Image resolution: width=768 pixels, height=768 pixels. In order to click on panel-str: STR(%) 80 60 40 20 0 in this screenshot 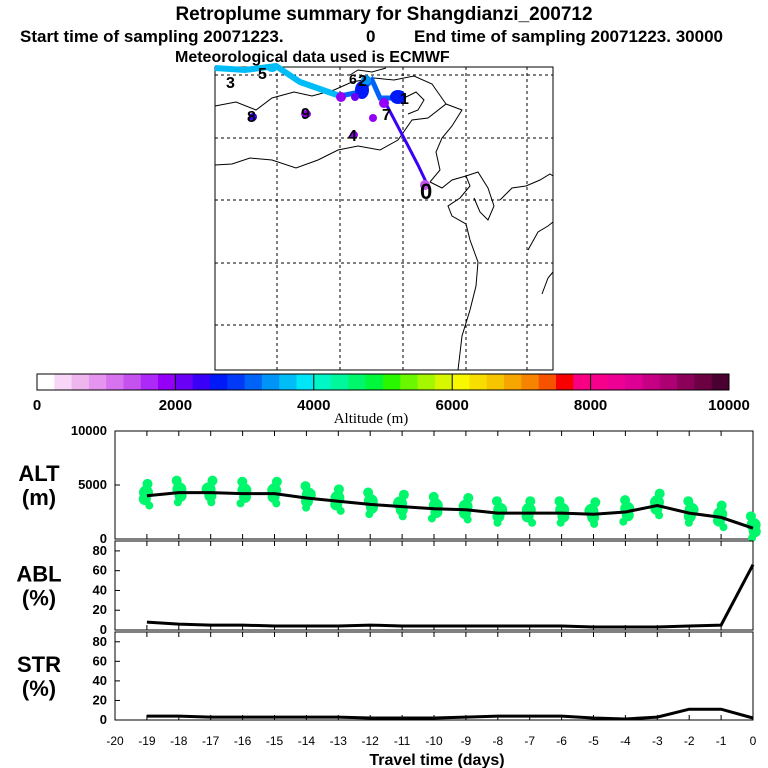, I will do `click(385, 679)`.